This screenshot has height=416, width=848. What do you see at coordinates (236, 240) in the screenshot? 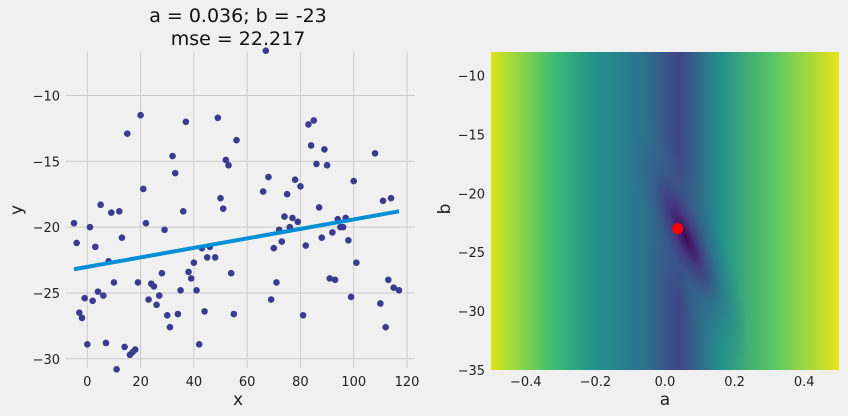
I see `regression-line` at bounding box center [236, 240].